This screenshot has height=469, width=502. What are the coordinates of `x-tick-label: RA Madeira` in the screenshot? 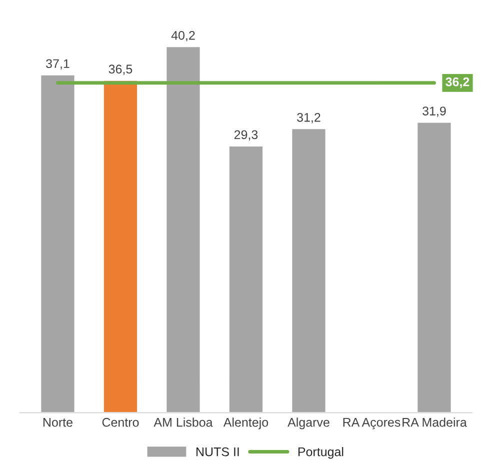 It's located at (434, 422).